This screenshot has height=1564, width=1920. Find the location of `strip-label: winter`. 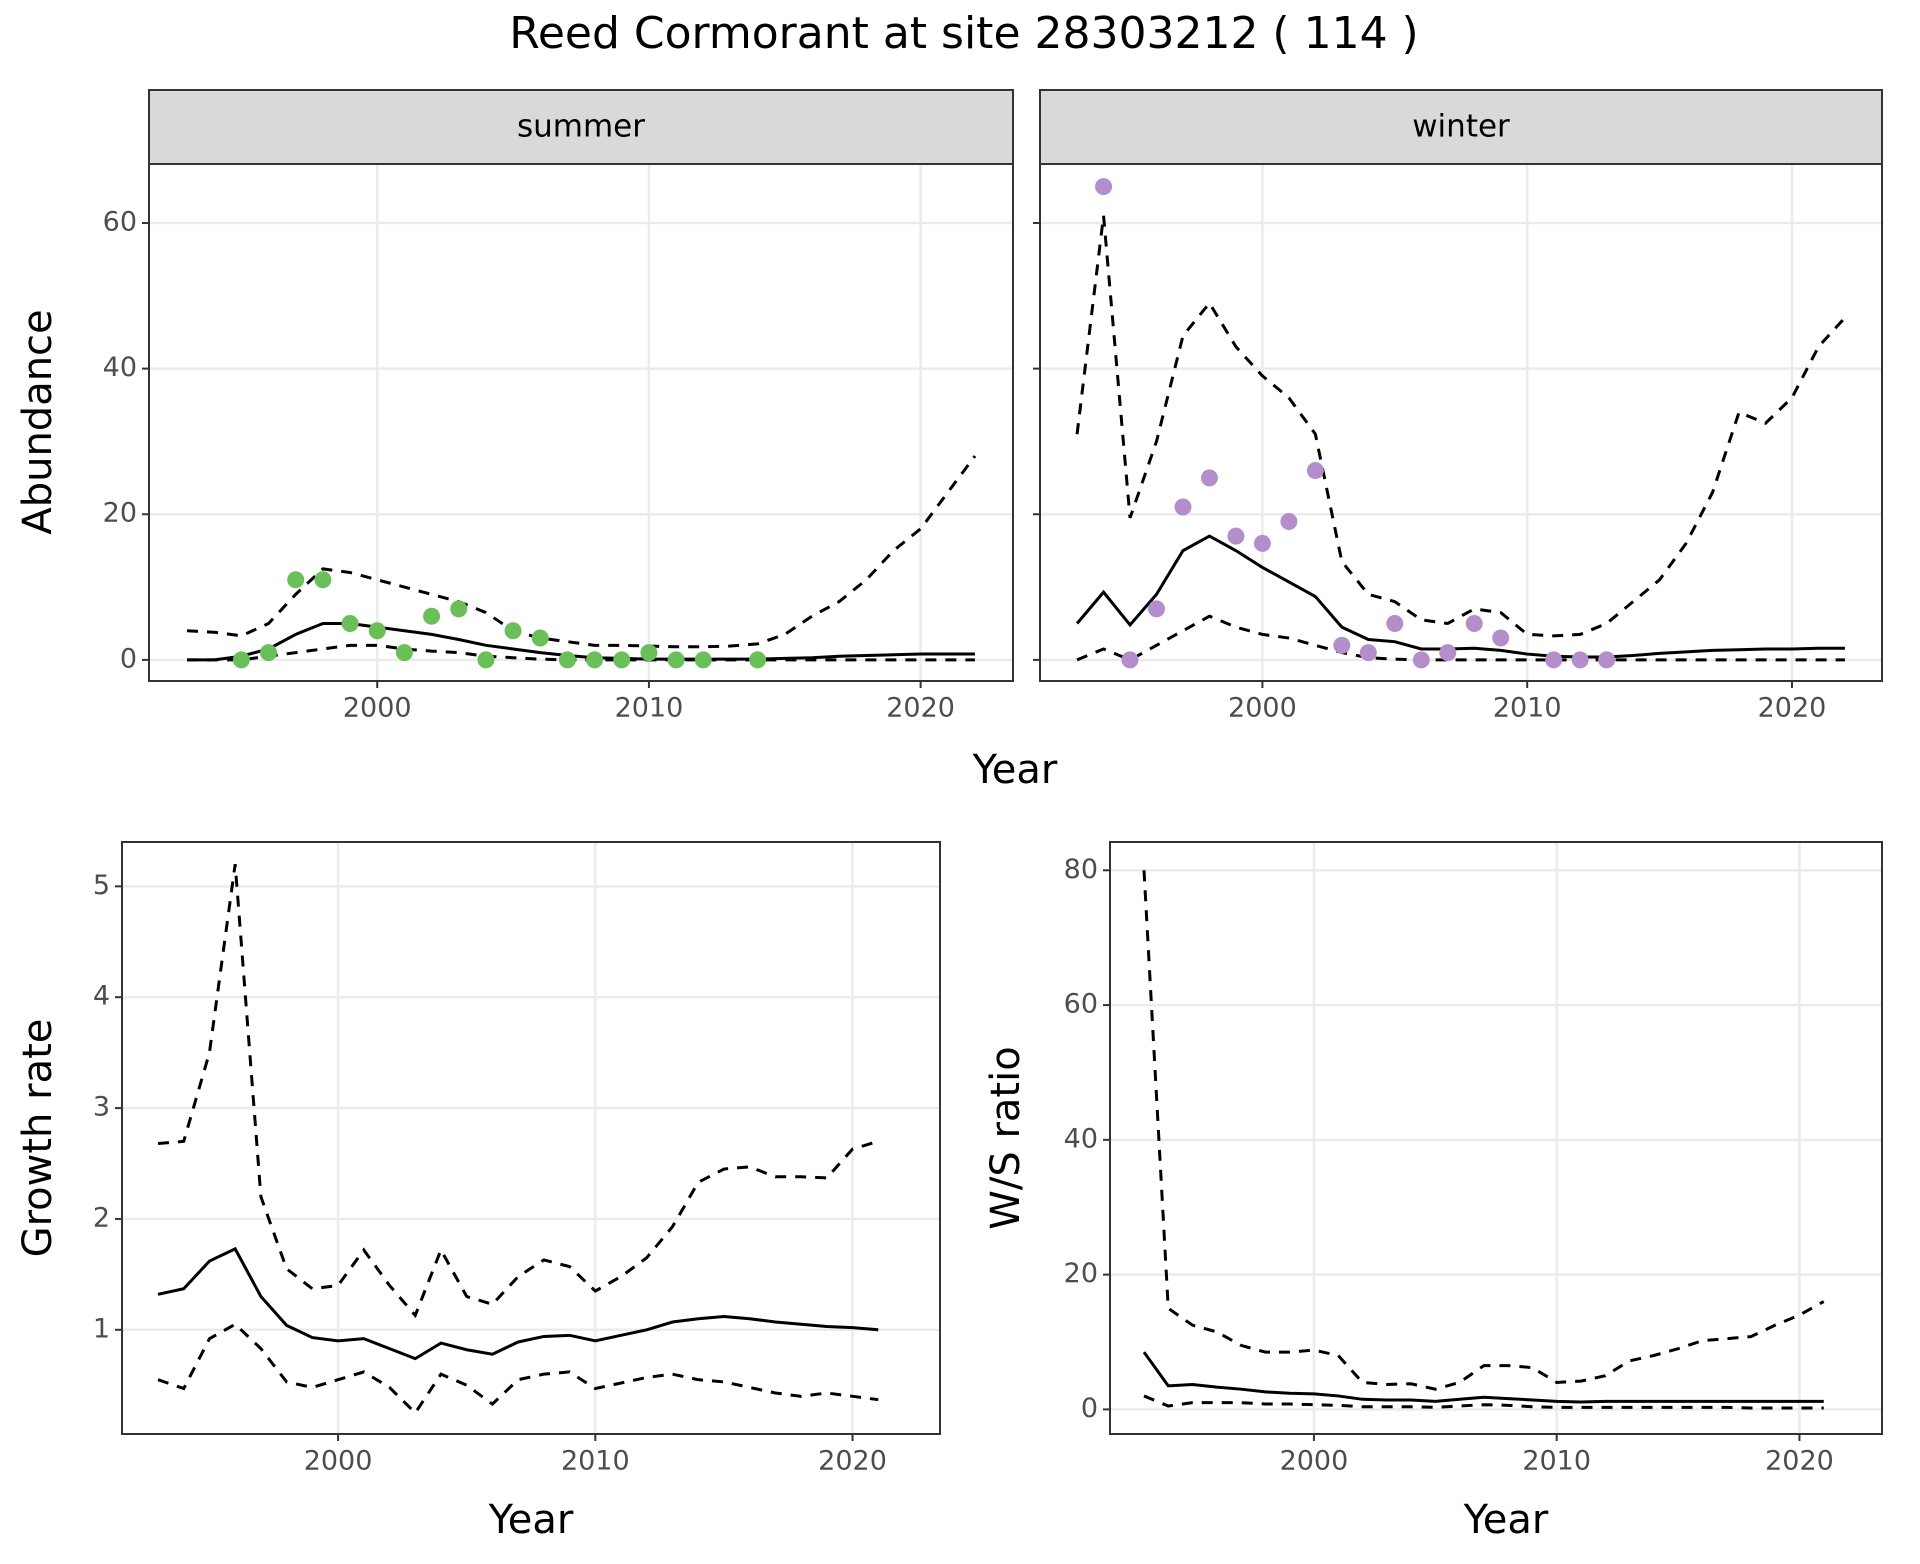

strip-label: winter is located at coordinates (1461, 127).